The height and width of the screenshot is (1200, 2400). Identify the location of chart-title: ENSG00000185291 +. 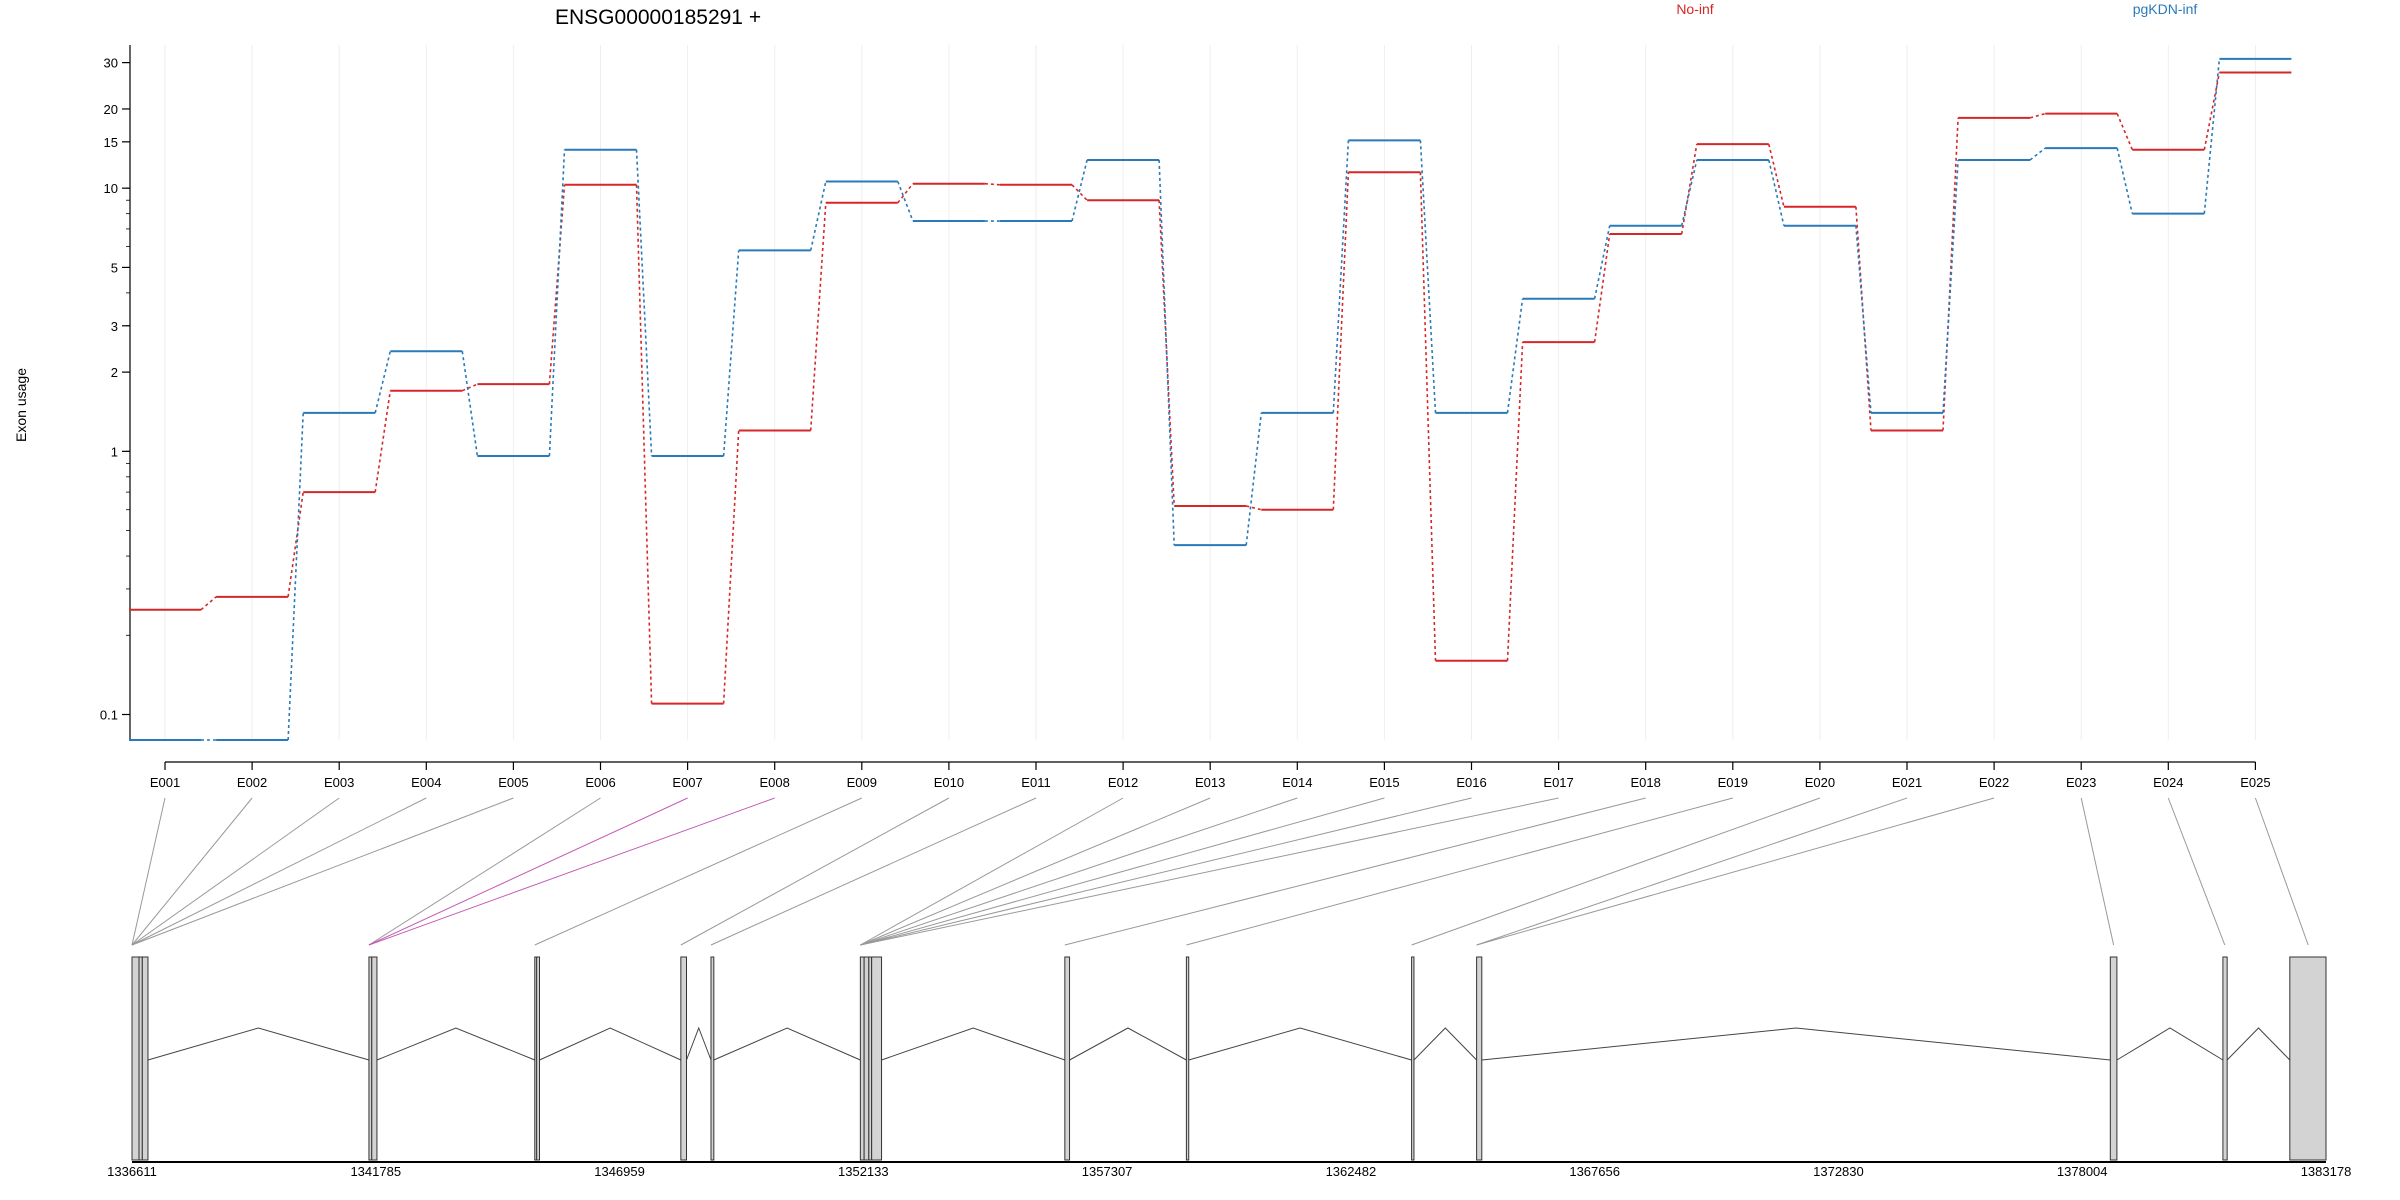
(658, 17).